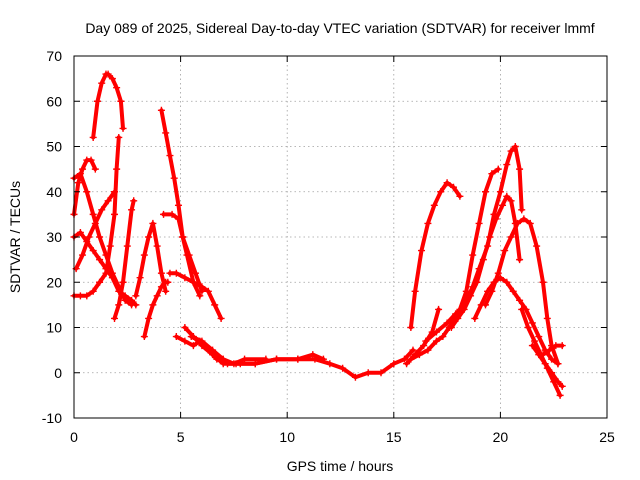  I want to click on y-tick-label: 20, so click(54, 282).